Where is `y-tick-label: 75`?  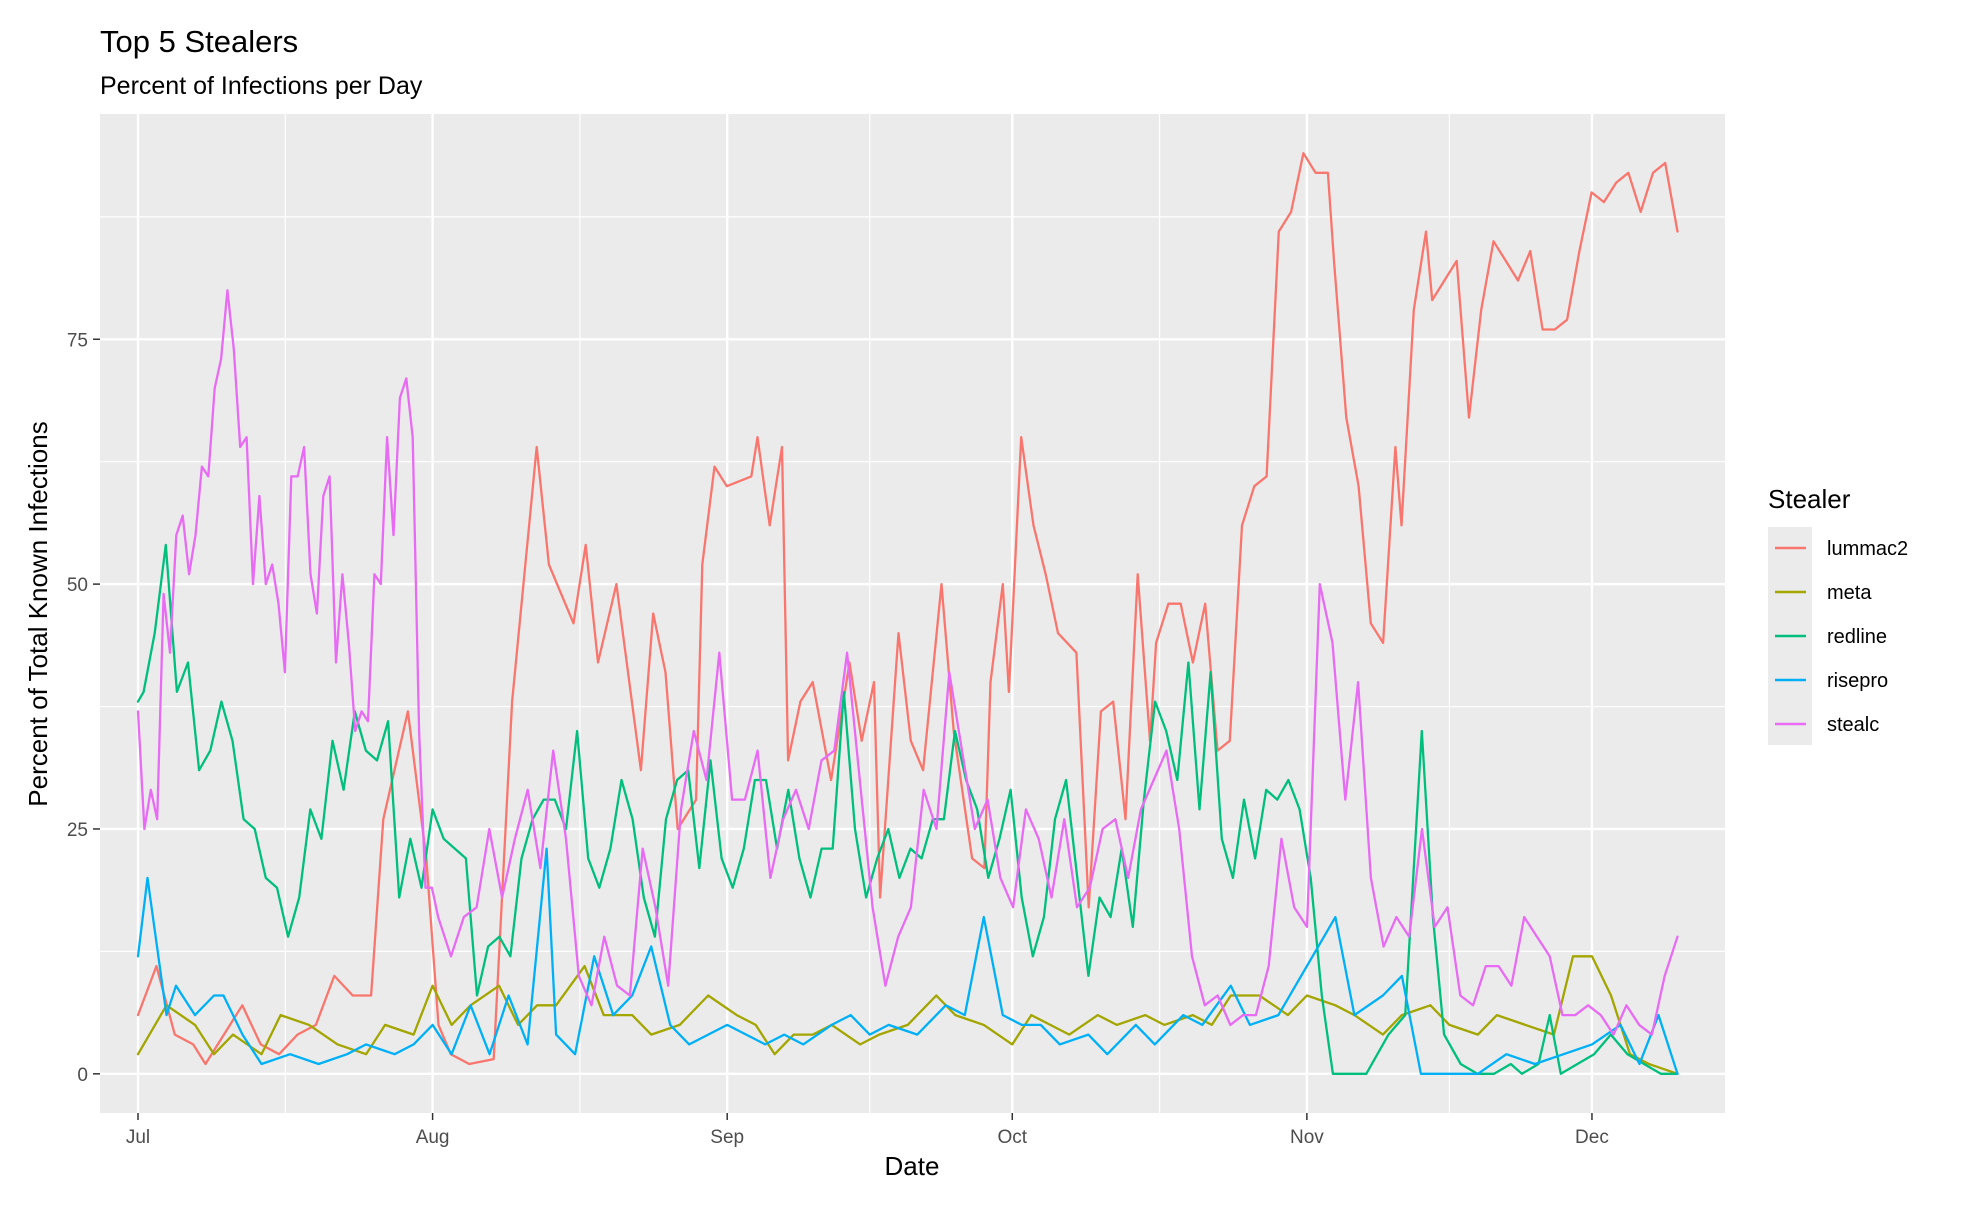 y-tick-label: 75 is located at coordinates (77, 340).